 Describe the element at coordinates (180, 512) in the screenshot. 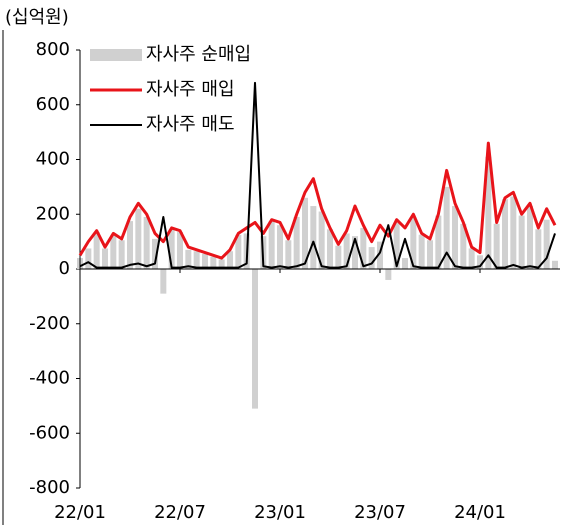

I see `x-tick-label: 22/07` at that location.